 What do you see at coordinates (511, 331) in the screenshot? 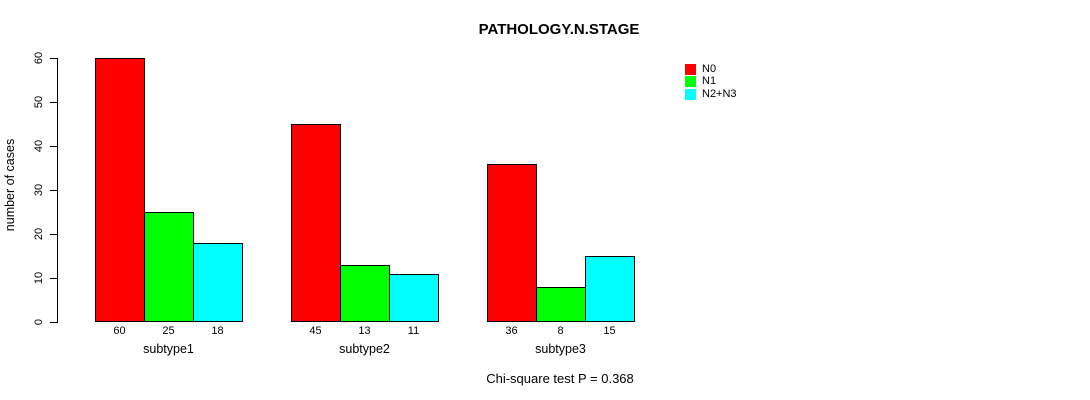
I see `bar-value-label: 36` at bounding box center [511, 331].